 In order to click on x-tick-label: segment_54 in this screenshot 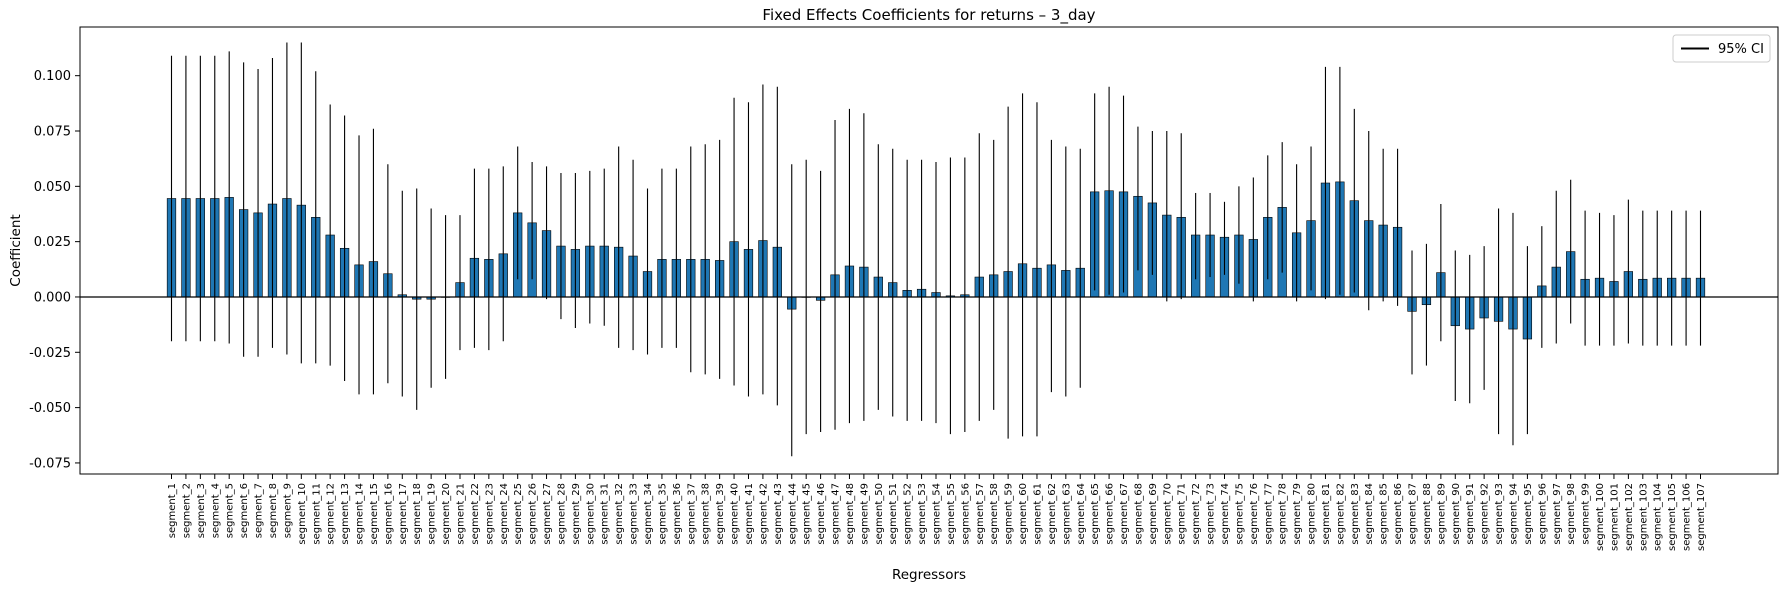, I will do `click(937, 514)`.